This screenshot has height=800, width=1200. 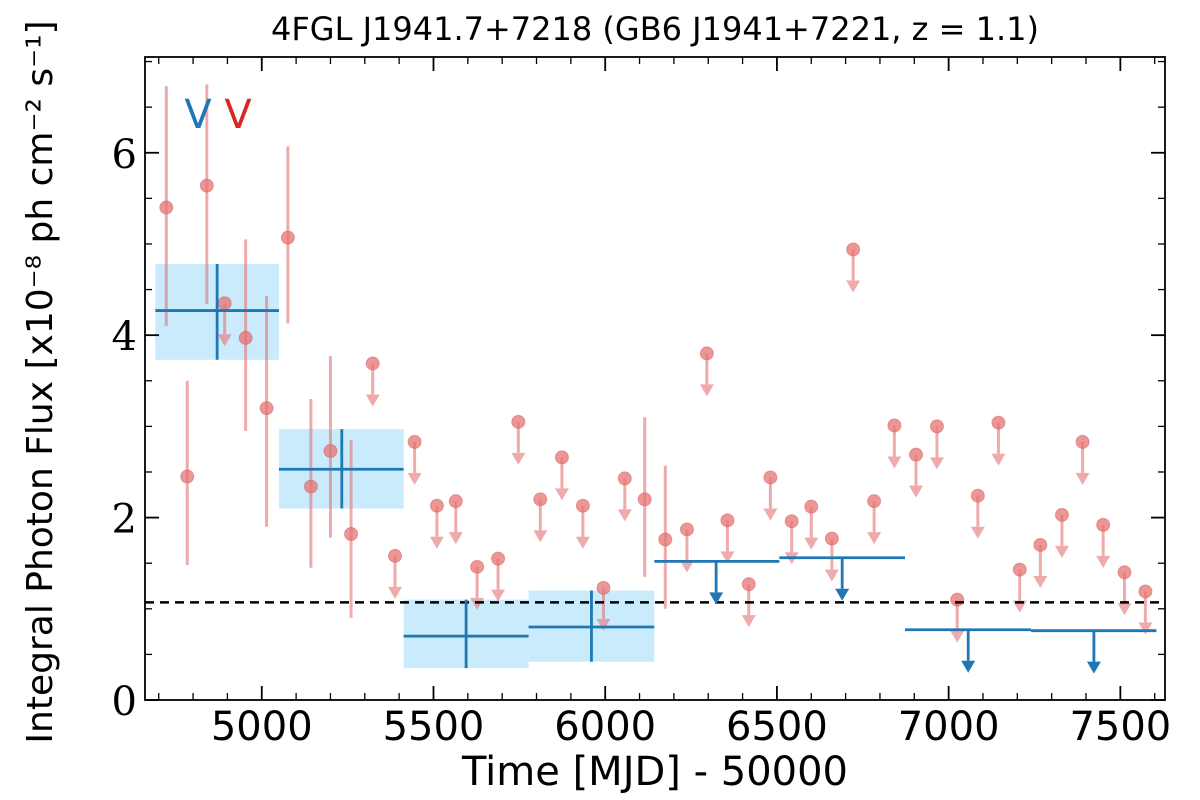 I want to click on x-tick-label: 7500, so click(x=1120, y=727).